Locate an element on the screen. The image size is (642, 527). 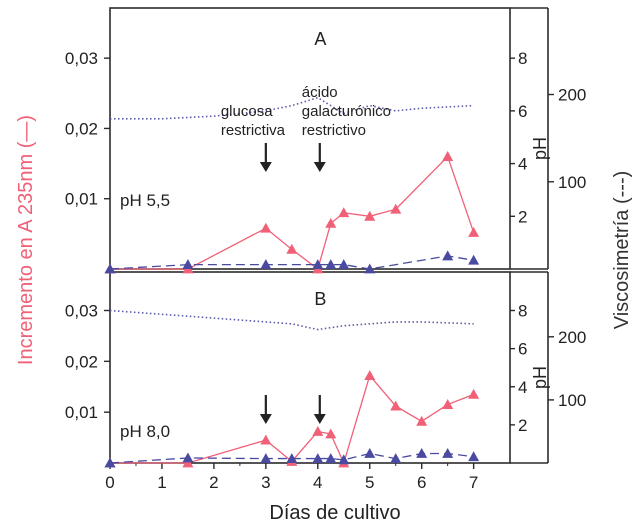
left-axis-label: Incremento en A 235nm (—) is located at coordinates (26, 240).